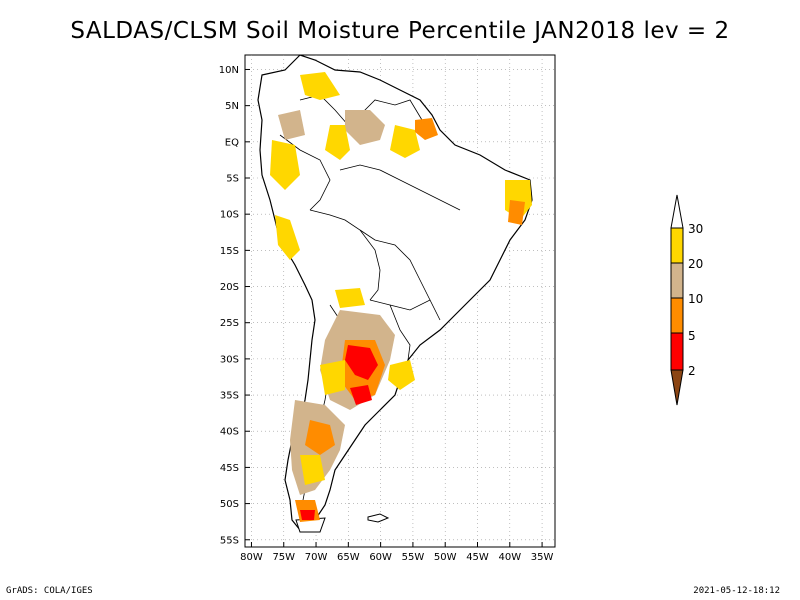 Image resolution: width=800 pixels, height=600 pixels. I want to click on y-tick-label: 50S, so click(229, 504).